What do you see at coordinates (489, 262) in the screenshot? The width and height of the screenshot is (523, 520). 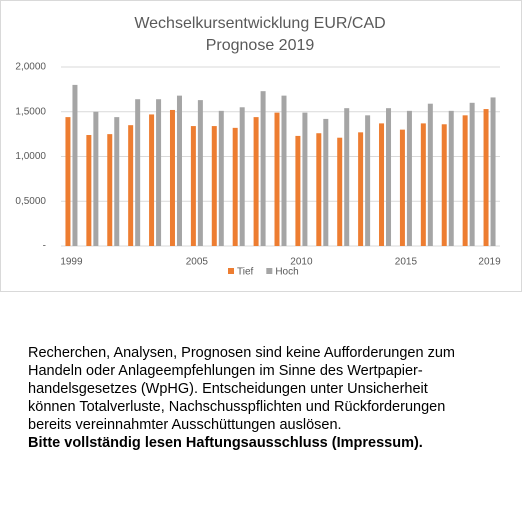 I see `x-tick-label: 2019` at bounding box center [489, 262].